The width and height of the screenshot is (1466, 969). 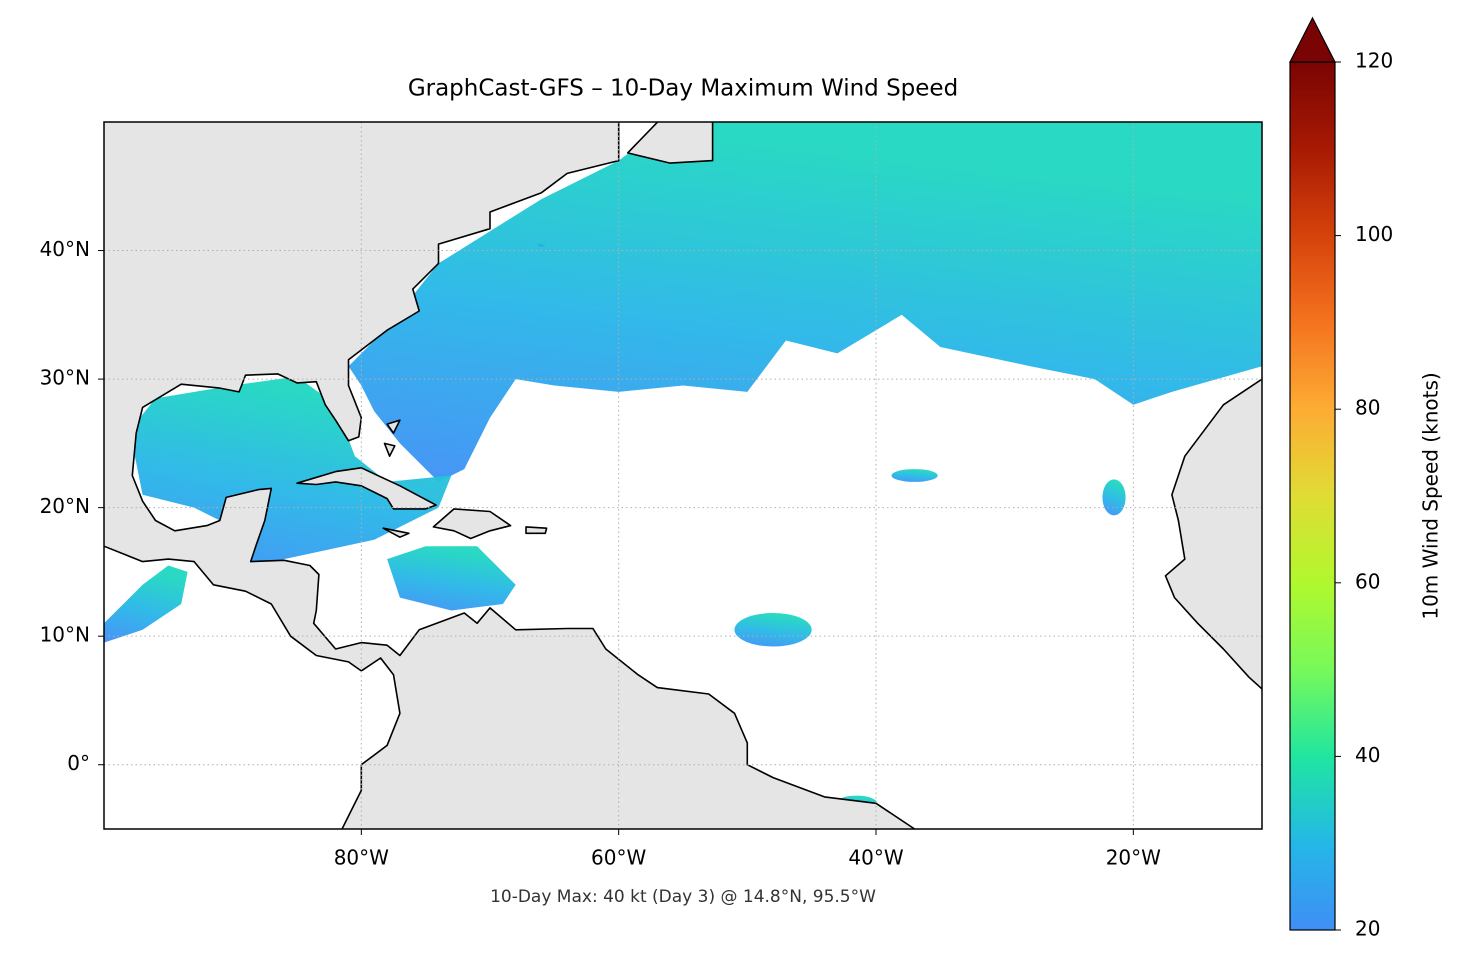 What do you see at coordinates (361, 858) in the screenshot?
I see `x-tick-label: 80°W` at bounding box center [361, 858].